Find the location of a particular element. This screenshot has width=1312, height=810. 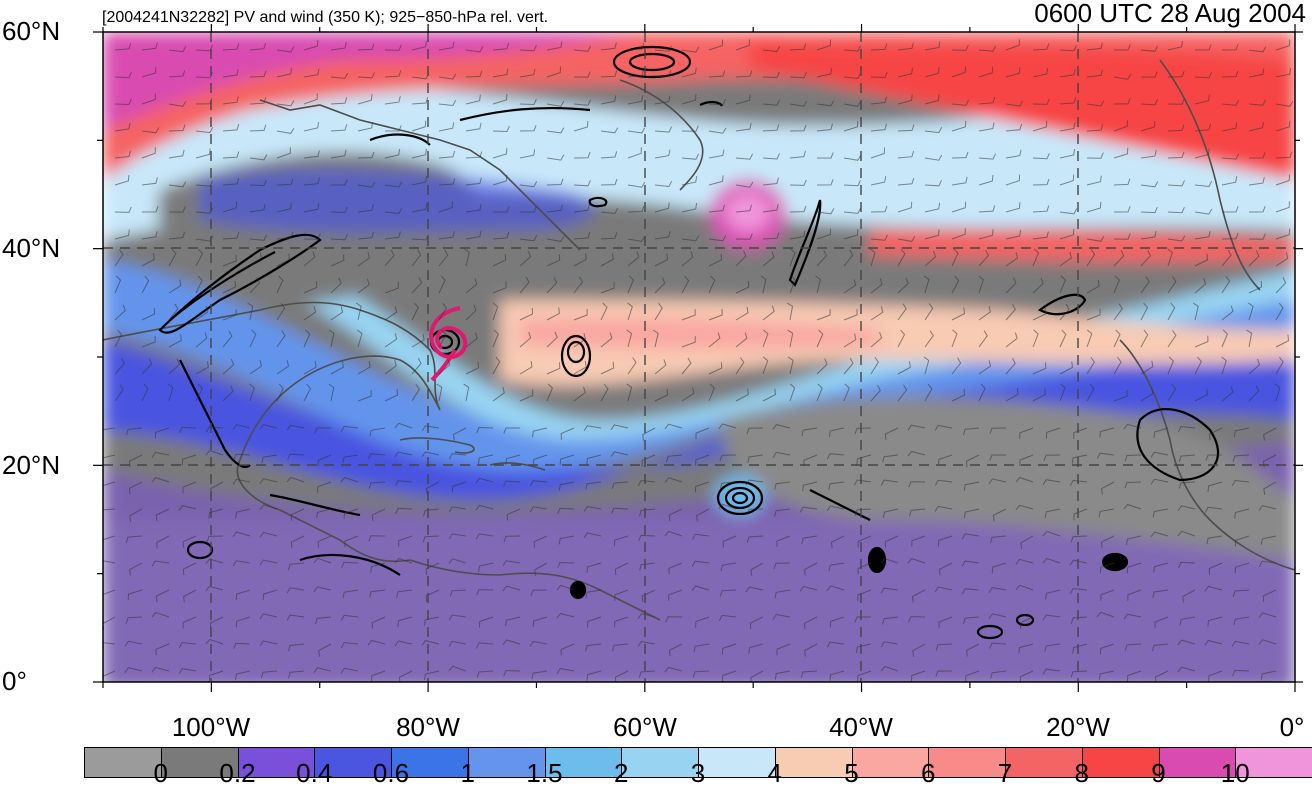

colorbar-tick-label: 4 is located at coordinates (774, 773).